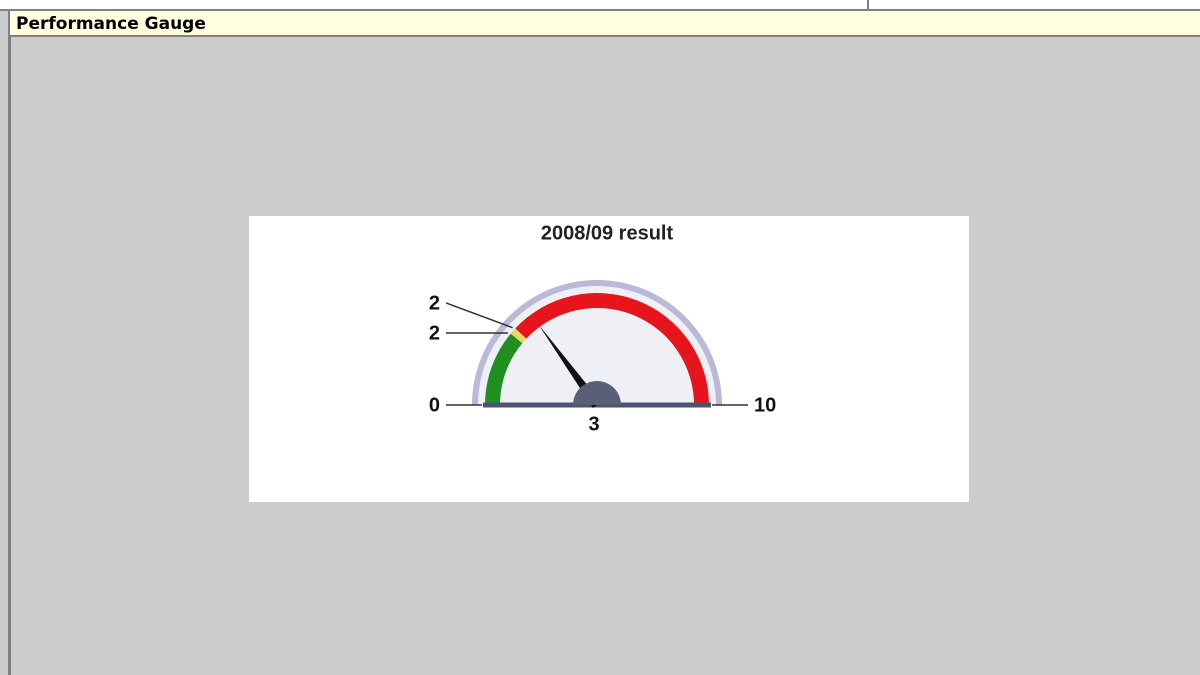 This screenshot has height=675, width=1200. What do you see at coordinates (434, 405) in the screenshot?
I see `tick-label: 0` at bounding box center [434, 405].